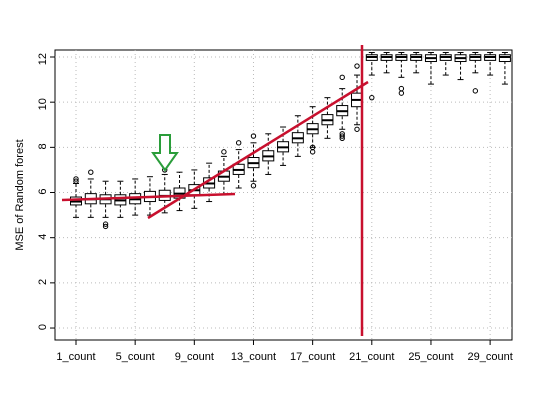  Describe the element at coordinates (43, 59) in the screenshot. I see `y-tick-label: 12` at that location.